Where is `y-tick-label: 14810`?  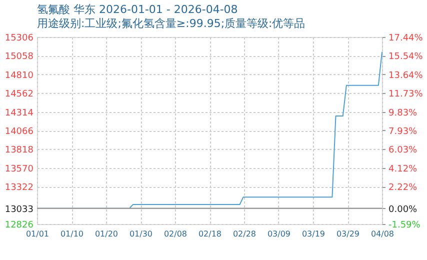
y-tick-label: 14810 is located at coordinates (19, 75).